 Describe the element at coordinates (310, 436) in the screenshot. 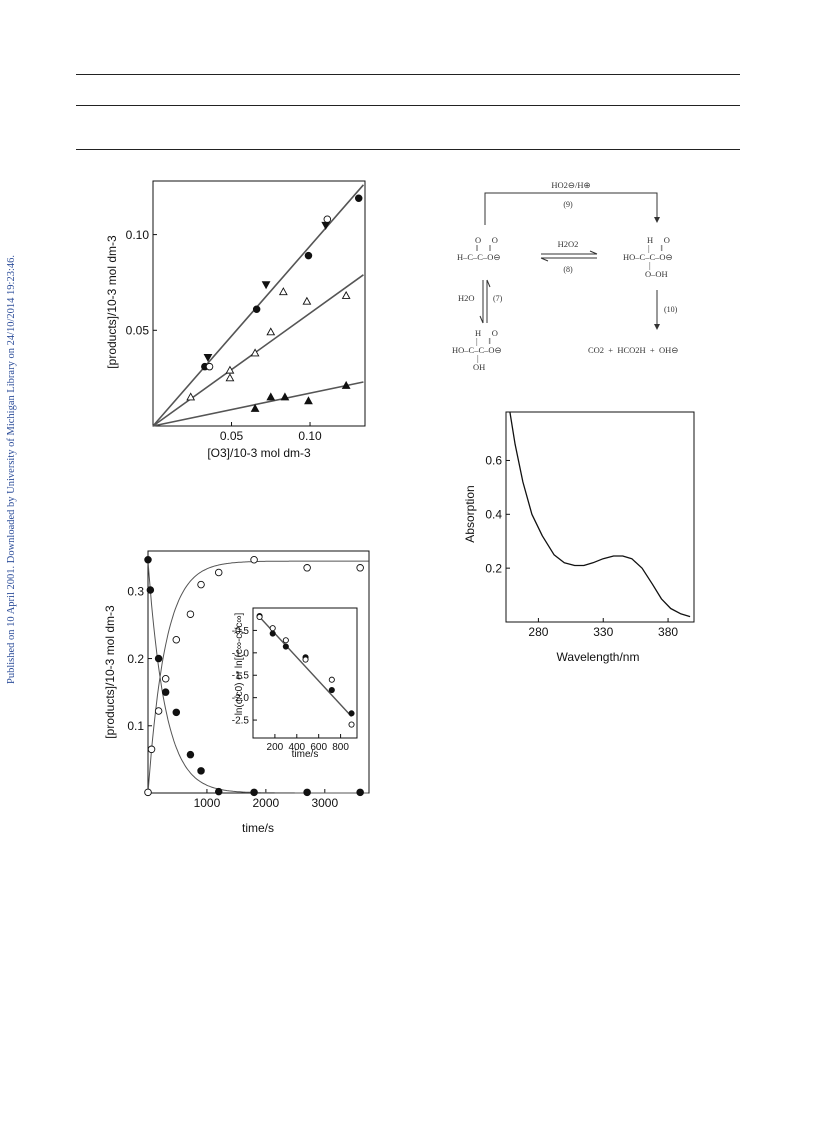

I see `c1-x-tick-label: 0.10` at that location.